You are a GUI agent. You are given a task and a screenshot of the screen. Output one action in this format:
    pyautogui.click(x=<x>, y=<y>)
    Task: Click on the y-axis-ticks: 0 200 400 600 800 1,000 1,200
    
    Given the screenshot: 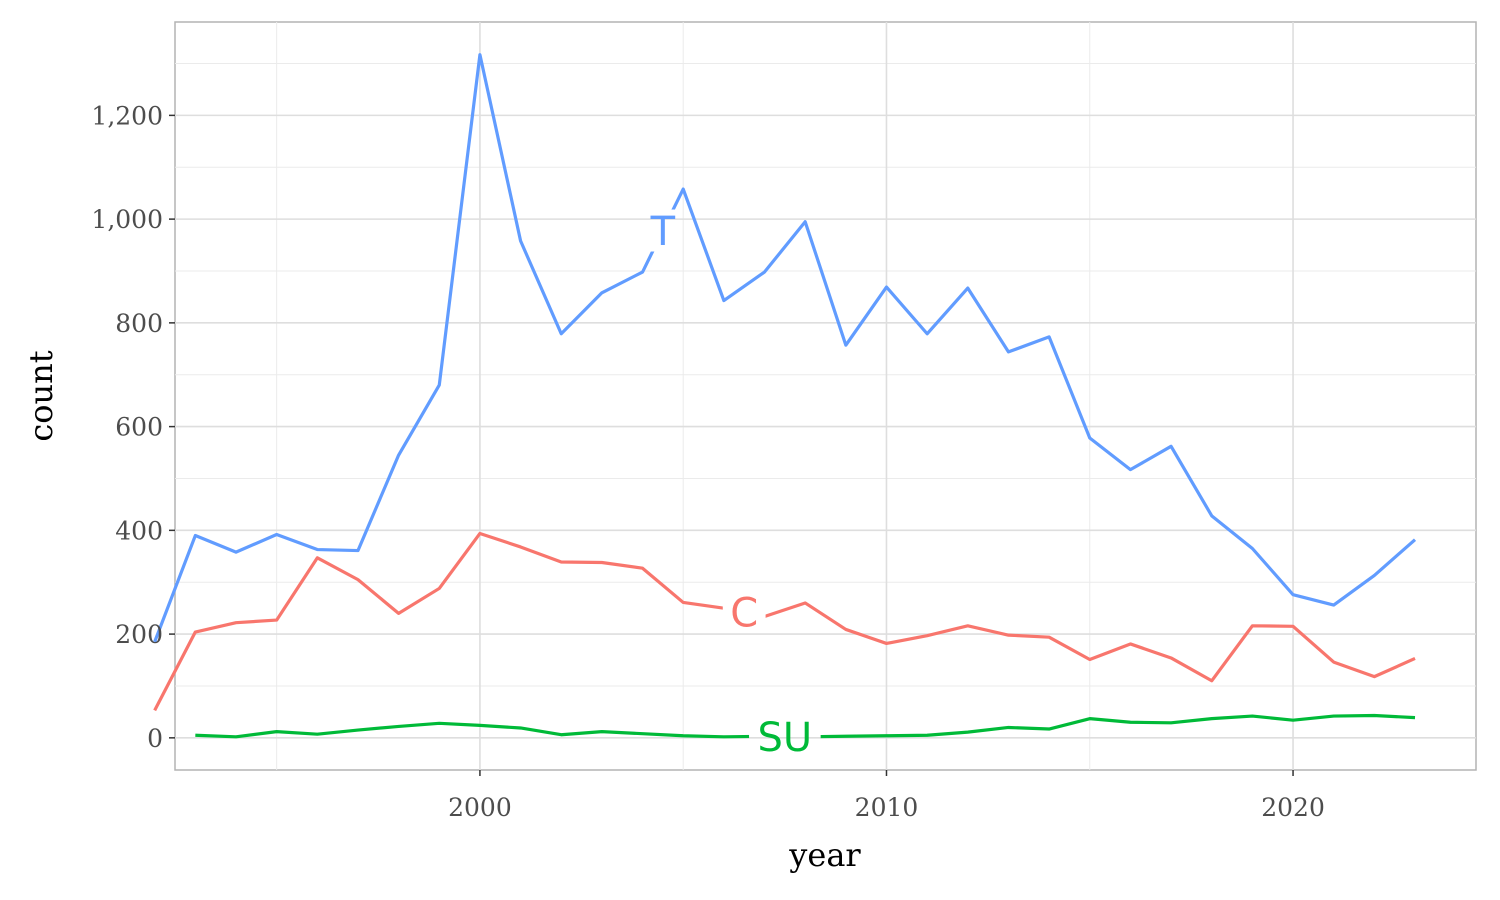 What is the action you would take?
    pyautogui.click(x=133, y=427)
    